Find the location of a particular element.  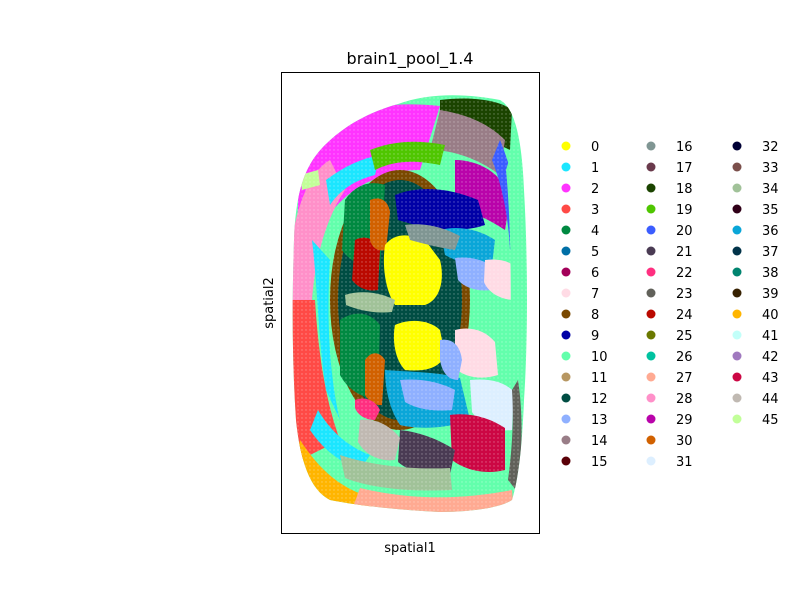

legend-label: 14 is located at coordinates (599, 441).